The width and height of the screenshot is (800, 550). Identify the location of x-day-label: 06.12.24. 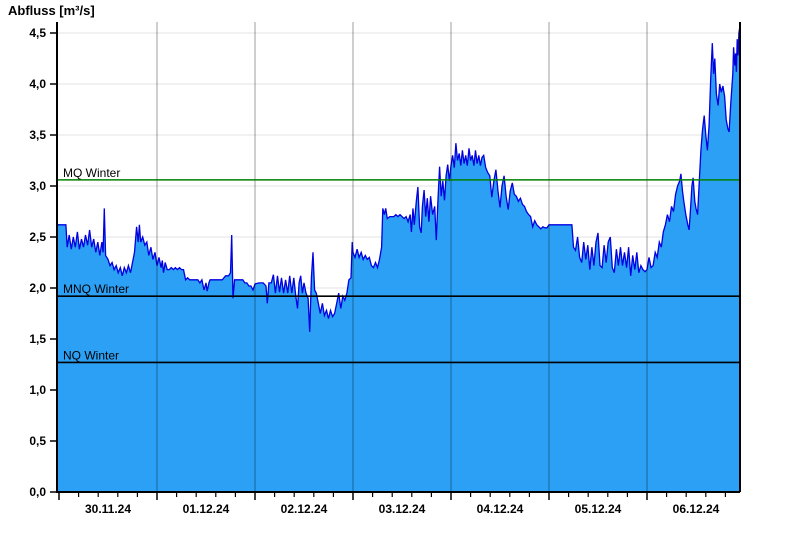
(696, 509).